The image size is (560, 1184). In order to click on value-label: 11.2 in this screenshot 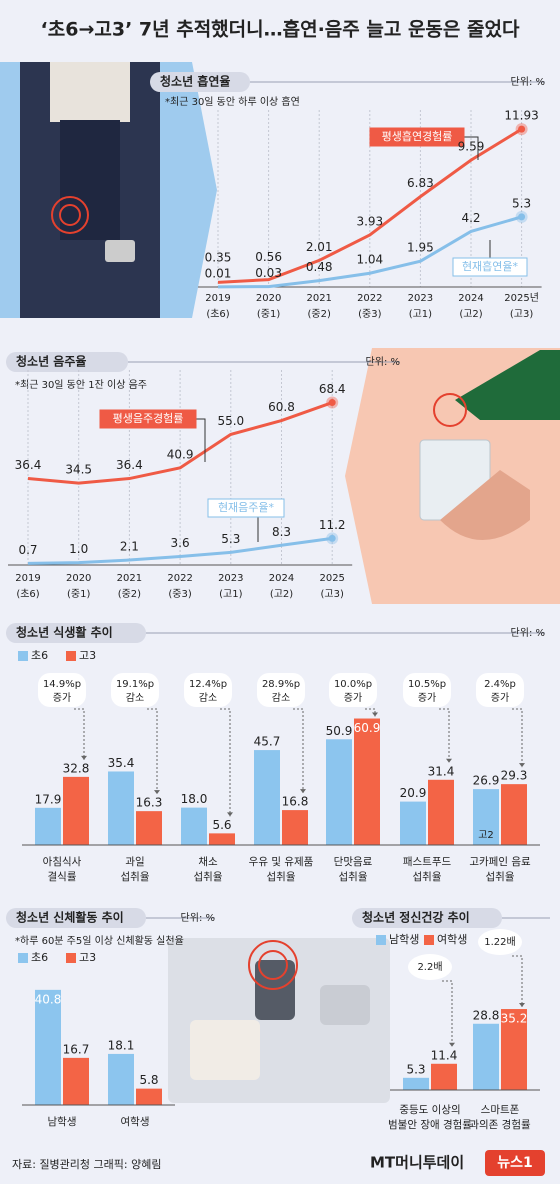, I will do `click(332, 525)`.